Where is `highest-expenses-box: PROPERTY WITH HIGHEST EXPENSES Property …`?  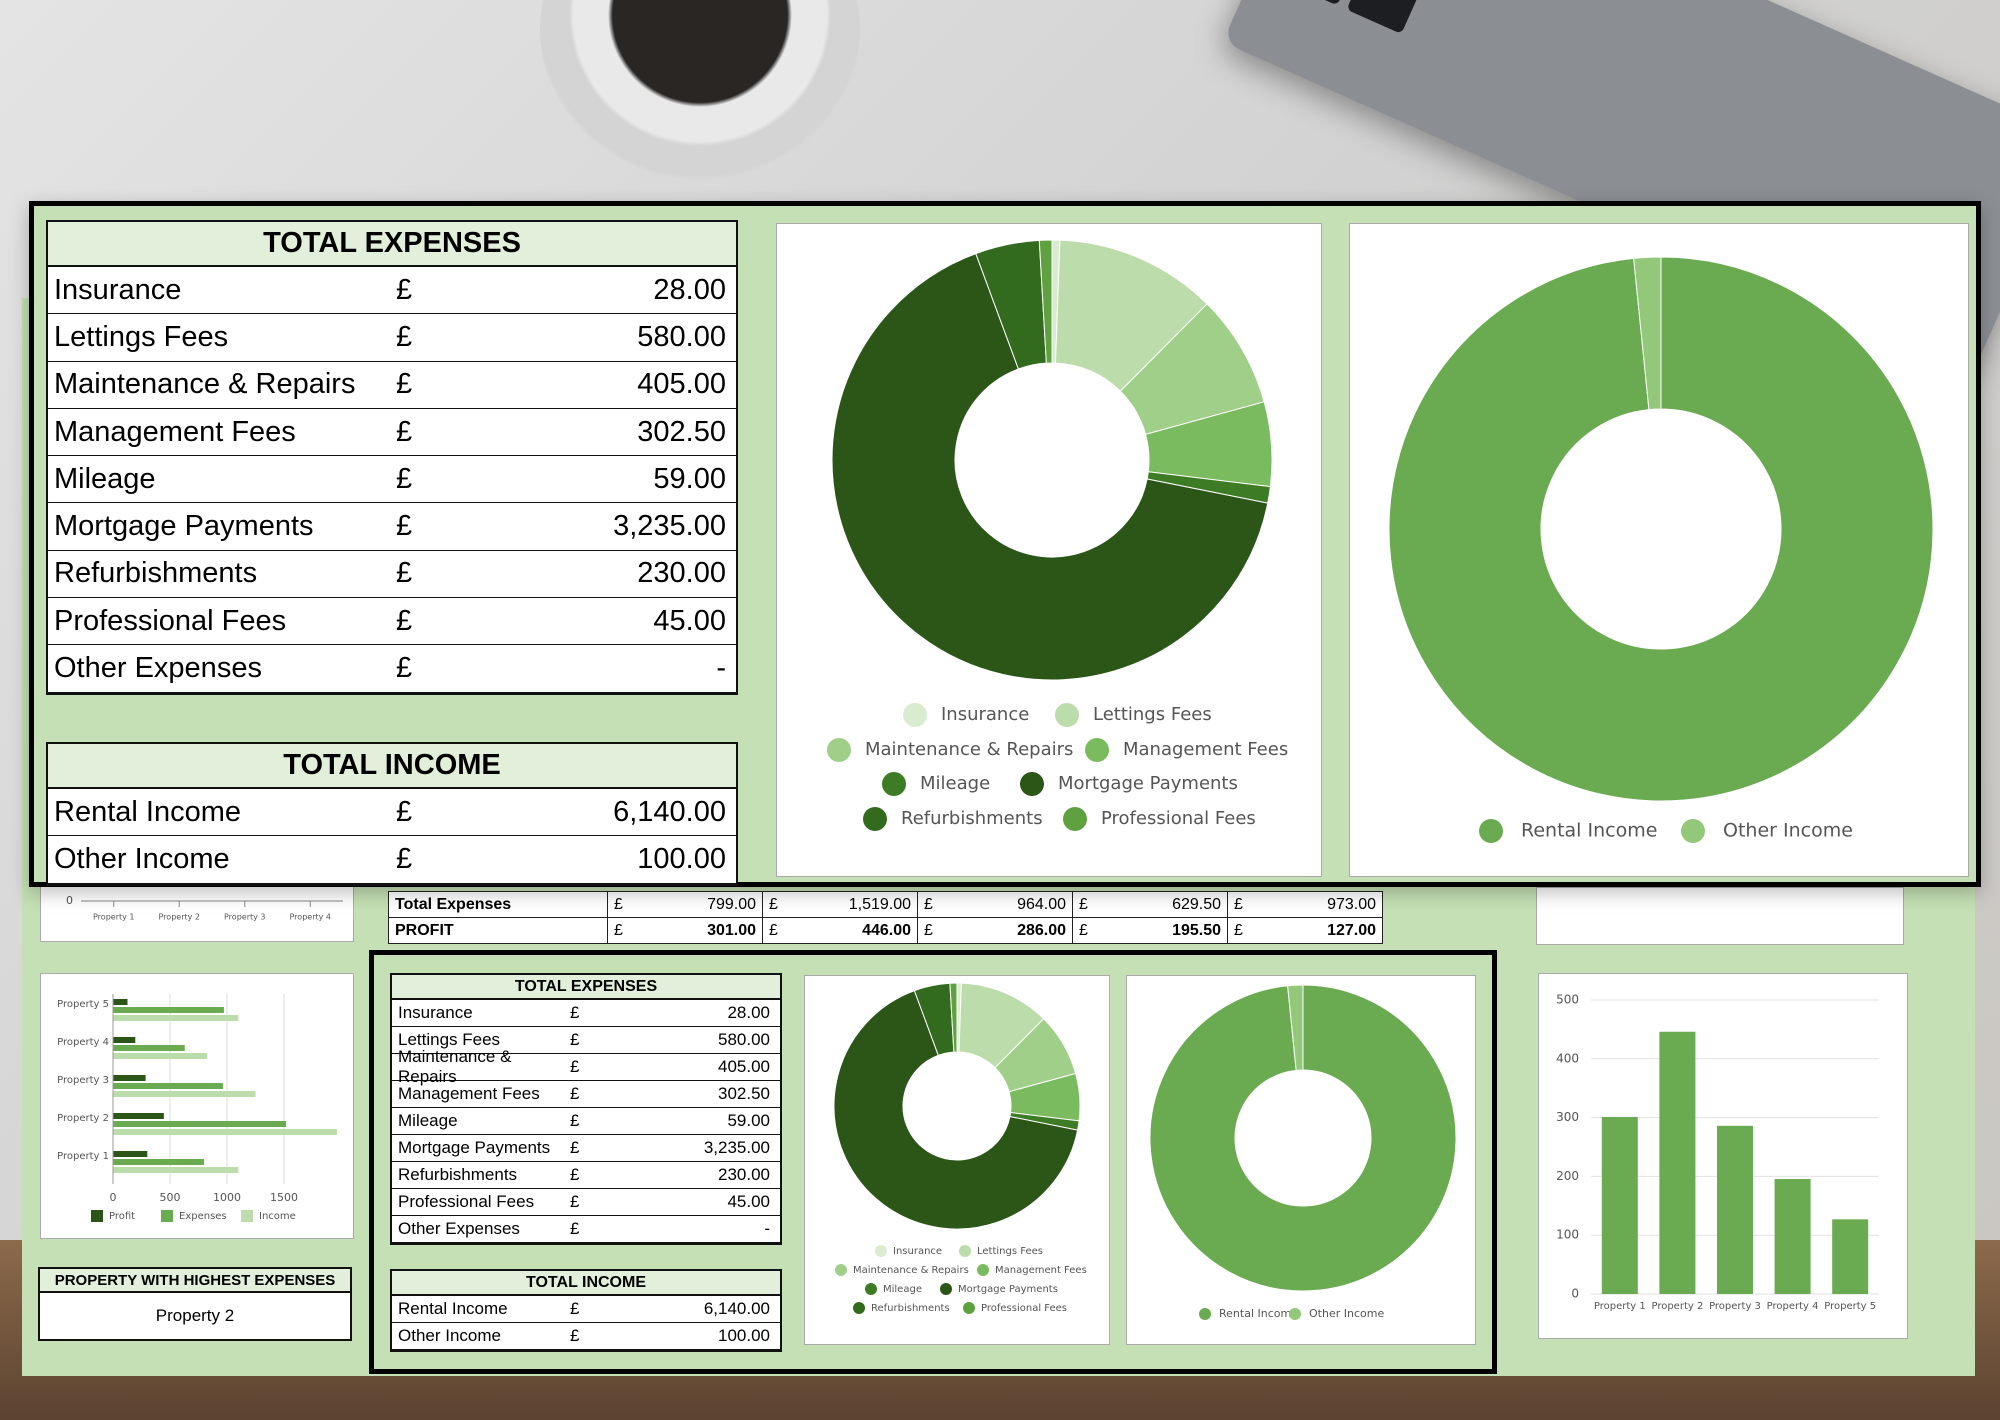 highest-expenses-box: PROPERTY WITH HIGHEST EXPENSES Property … is located at coordinates (195, 1307).